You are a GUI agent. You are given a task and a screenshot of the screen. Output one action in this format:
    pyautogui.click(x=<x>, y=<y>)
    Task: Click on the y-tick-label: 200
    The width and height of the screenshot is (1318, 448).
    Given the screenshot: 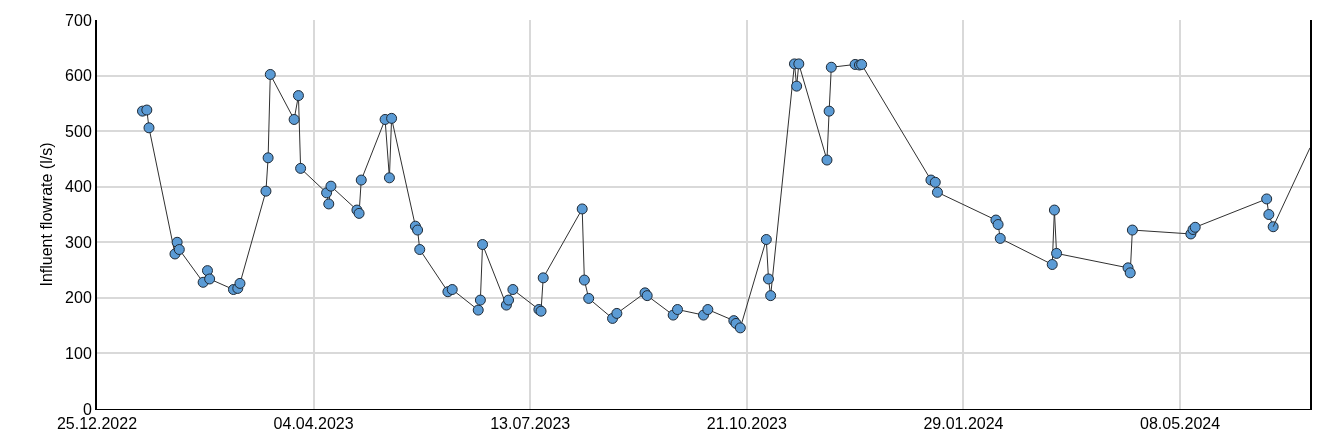 What is the action you would take?
    pyautogui.click(x=78, y=298)
    